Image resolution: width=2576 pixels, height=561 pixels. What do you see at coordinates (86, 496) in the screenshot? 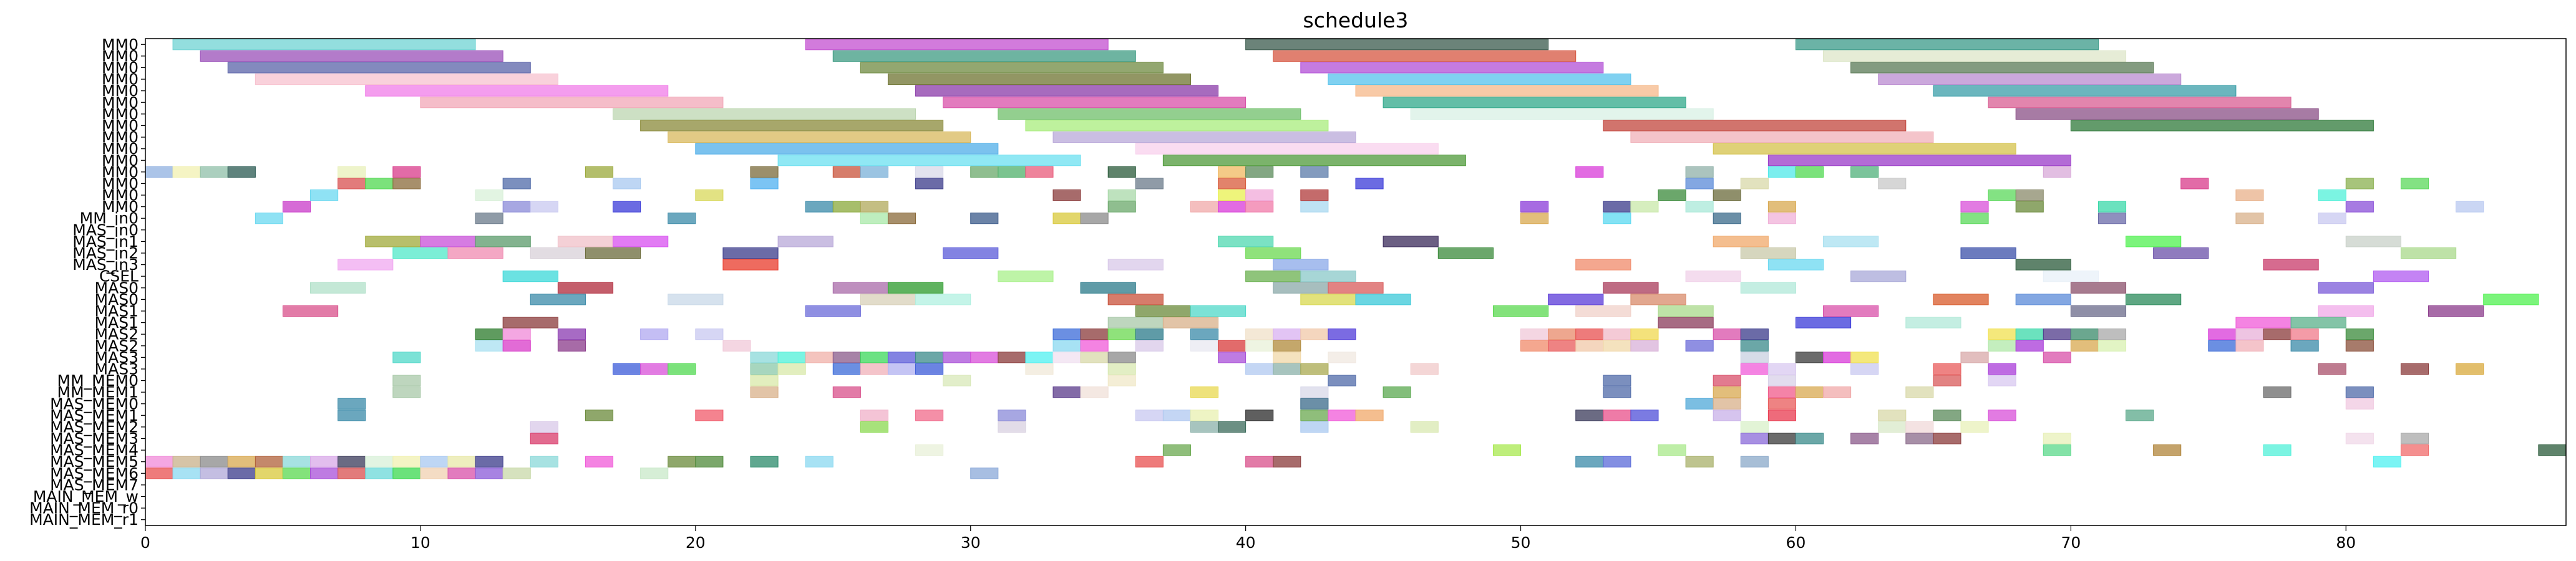
I see `row-label: MAIN_MEM_w` at bounding box center [86, 496].